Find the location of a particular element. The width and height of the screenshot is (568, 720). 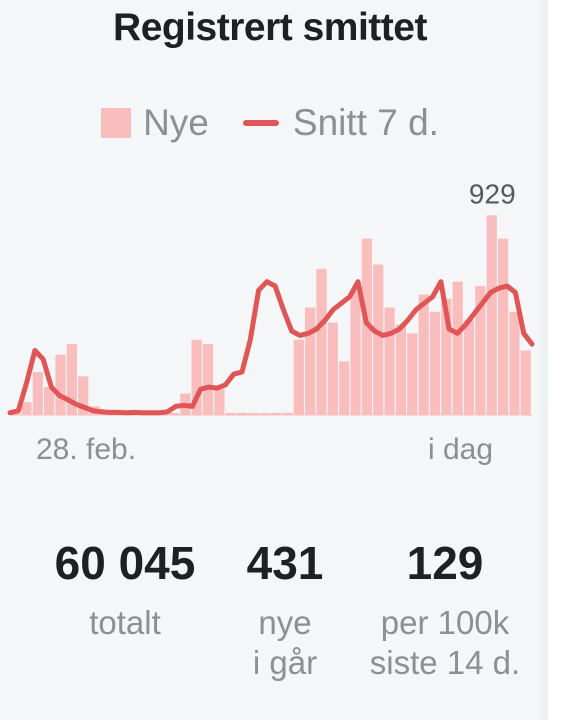

stat-per100k: 129 per 100k siste 14 d. is located at coordinates (445, 609).